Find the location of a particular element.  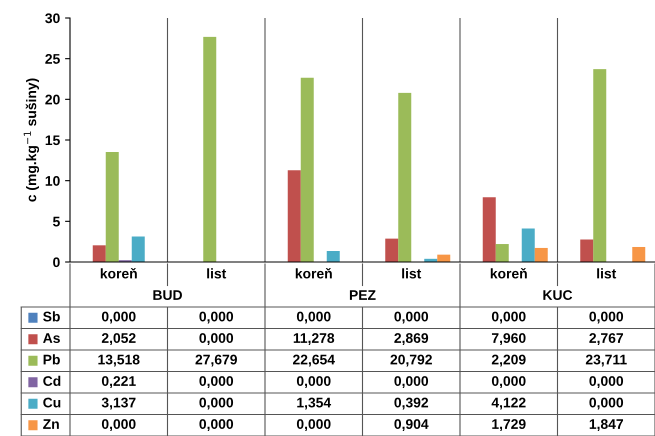

y-tick-label: 0 is located at coordinates (56, 262).